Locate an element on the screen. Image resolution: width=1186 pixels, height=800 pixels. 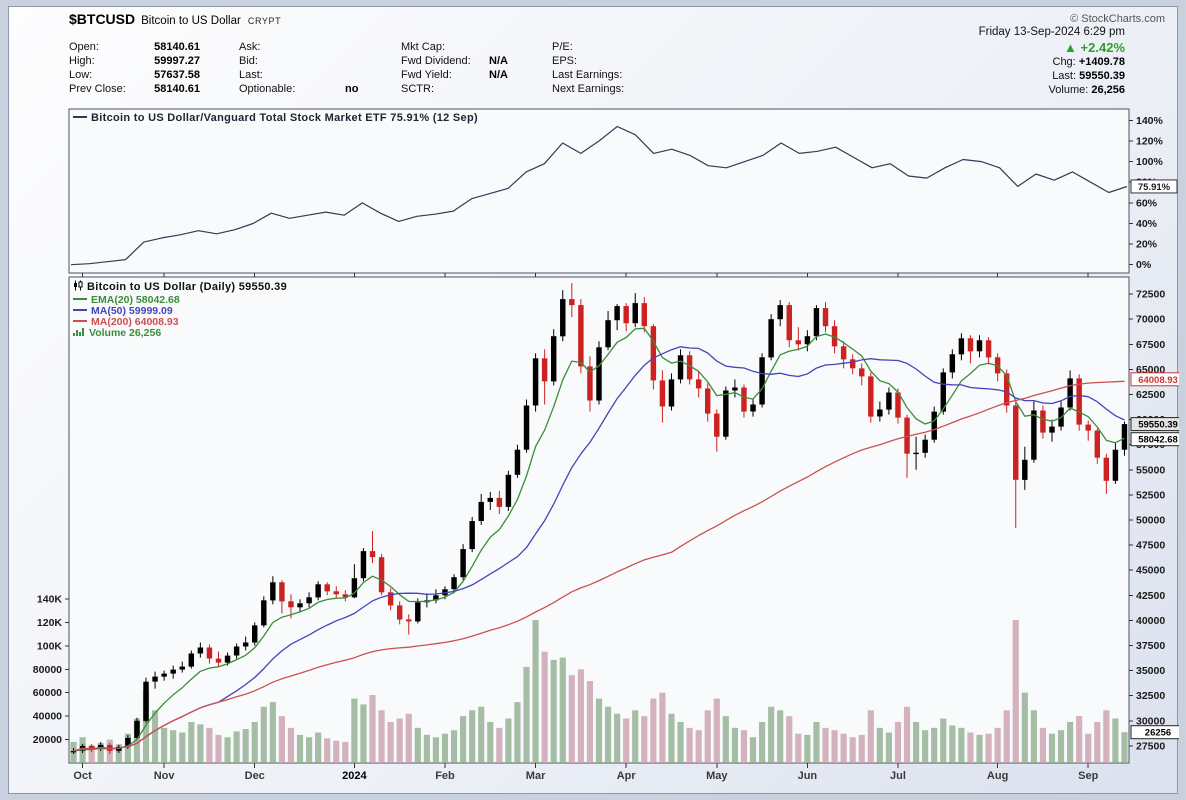
volume-label: Volume: is located at coordinates (1068, 90).